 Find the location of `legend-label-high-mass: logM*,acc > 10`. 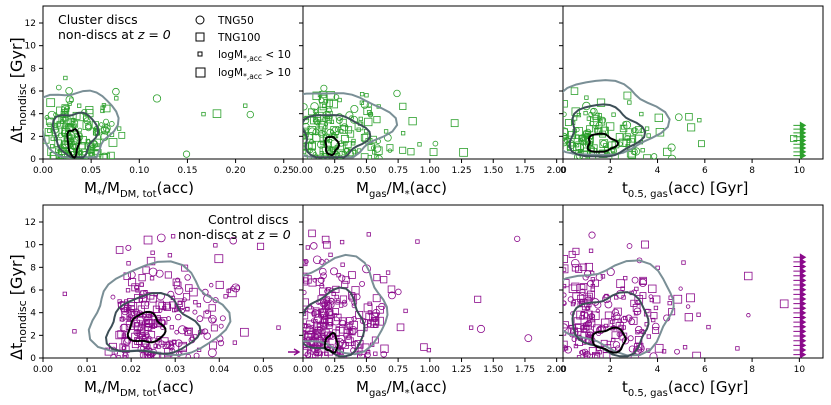

legend-label-high-mass: logM*,acc > 10 is located at coordinates (254, 74).